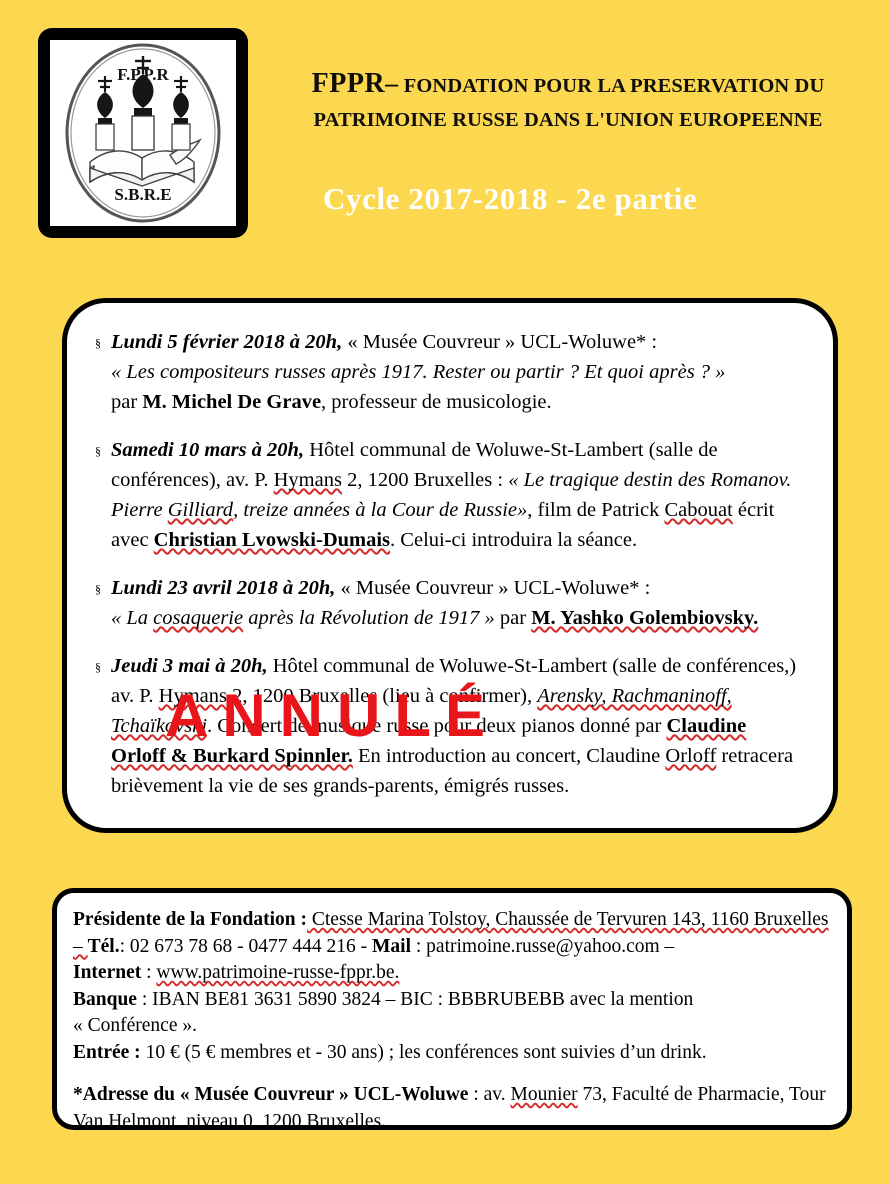 This screenshot has height=1184, width=889. Describe the element at coordinates (645, 618) in the screenshot. I see `event-text-run: M. Yashko Golembiovsky.` at that location.